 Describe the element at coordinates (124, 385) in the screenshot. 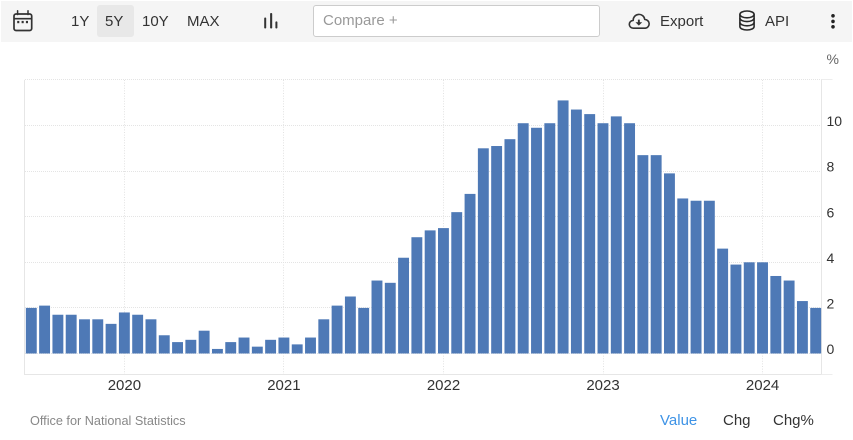

I see `svg-text: 2020` at that location.